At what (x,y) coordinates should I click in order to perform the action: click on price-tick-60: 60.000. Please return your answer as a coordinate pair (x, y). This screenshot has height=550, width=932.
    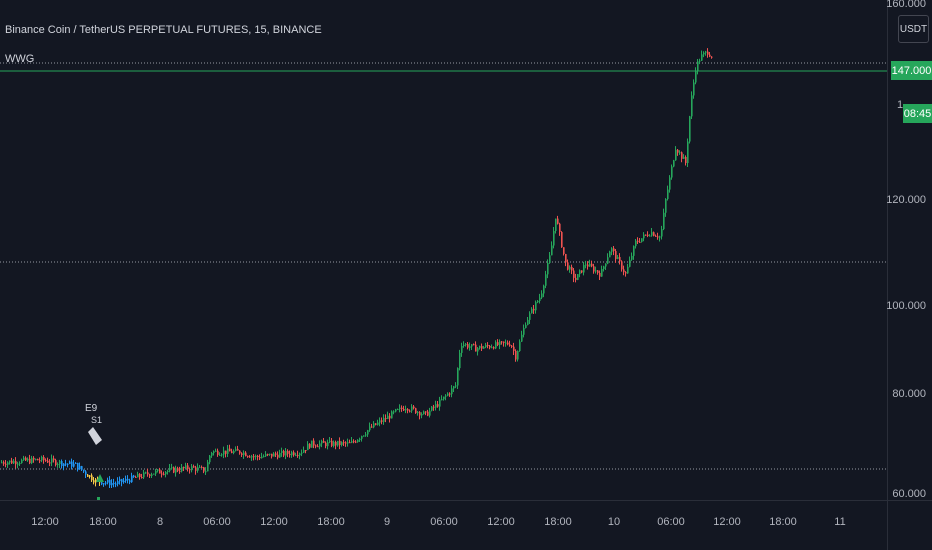
    Looking at the image, I should click on (909, 494).